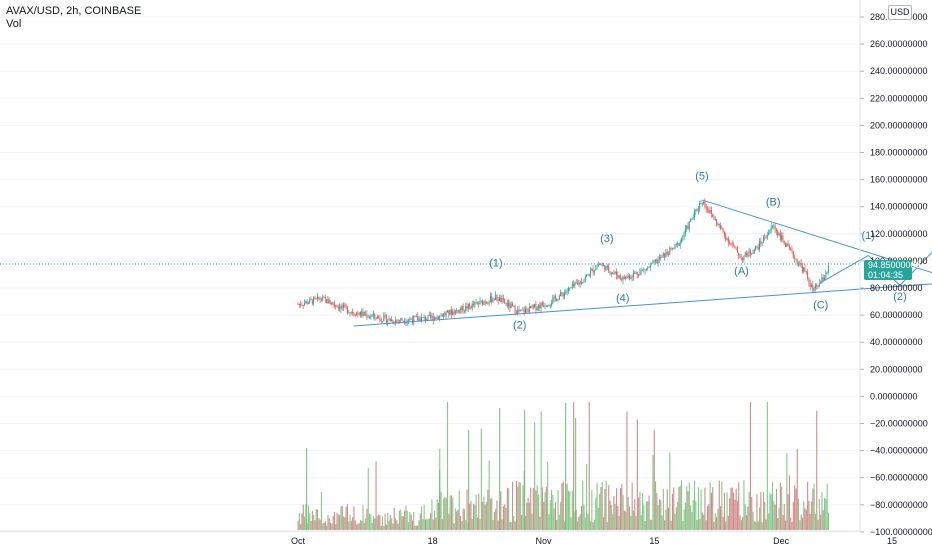  I want to click on time-tick-label: Dec, so click(781, 541).